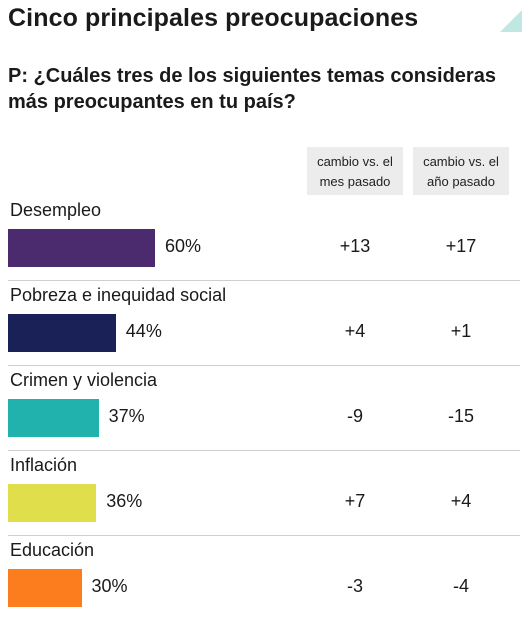 This screenshot has height=617, width=530. Describe the element at coordinates (461, 331) in the screenshot. I see `change-vs-year: +1` at that location.